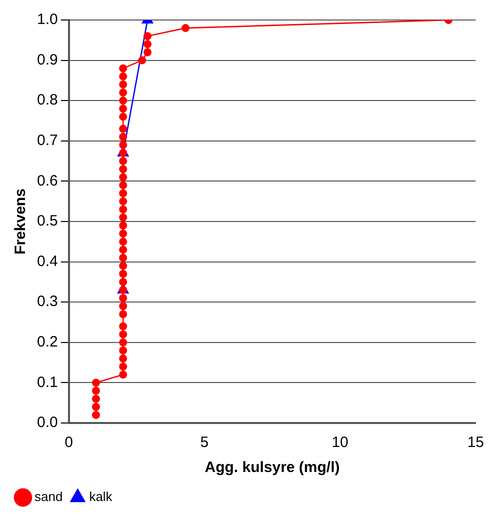  I want to click on y-tick-label: 0.7, so click(47, 141).